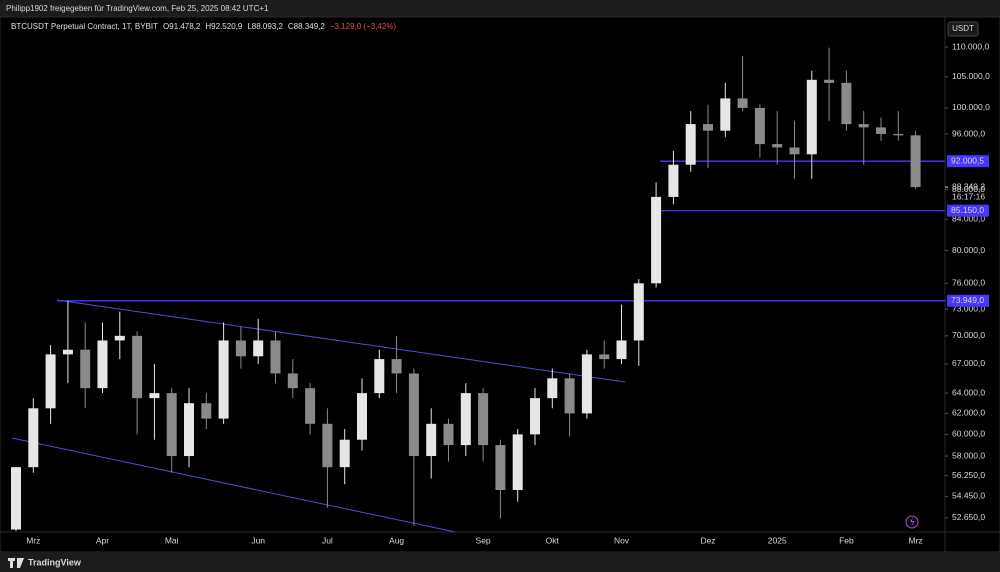 This screenshot has width=1000, height=572. I want to click on y-tick-label: 58.000,0, so click(968, 455).